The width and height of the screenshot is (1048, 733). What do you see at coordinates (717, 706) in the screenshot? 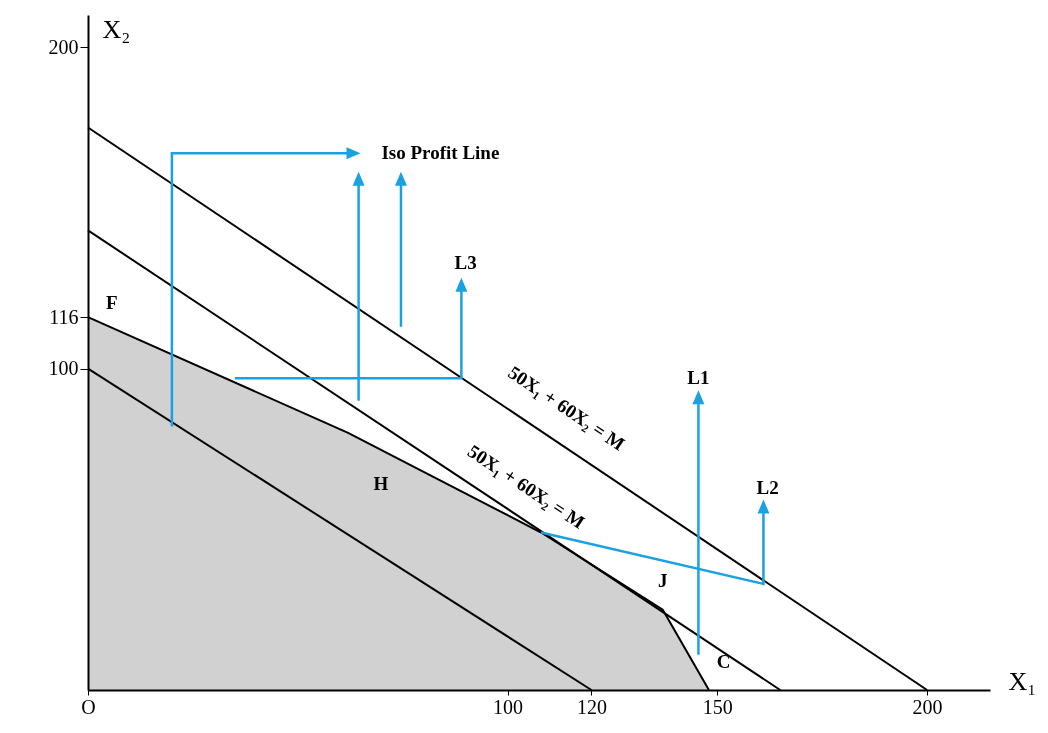
I see `x-tick-label: 150` at bounding box center [717, 706].